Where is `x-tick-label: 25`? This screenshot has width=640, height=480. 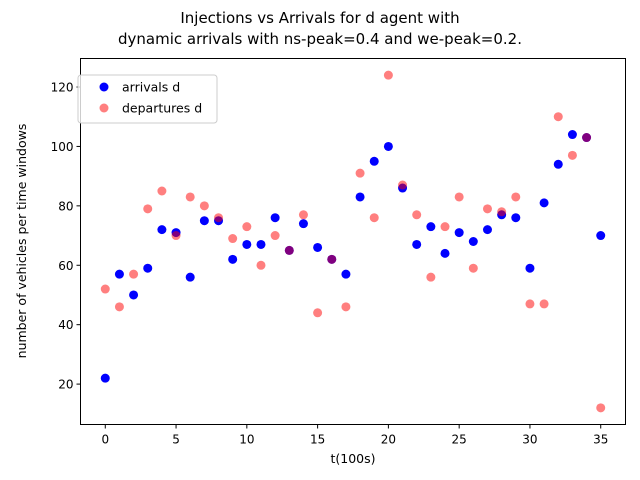
x-tick-label: 25 is located at coordinates (459, 440).